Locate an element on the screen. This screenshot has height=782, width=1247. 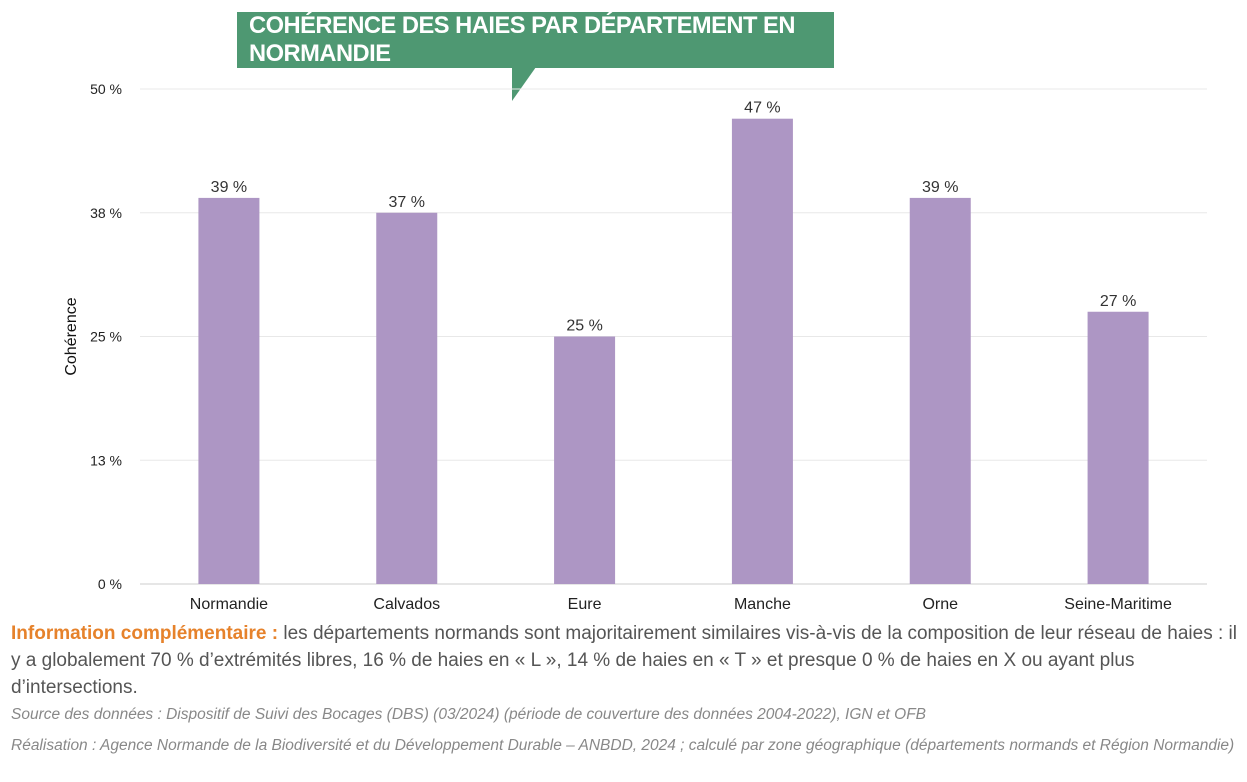
data-label: 25 % is located at coordinates (584, 326).